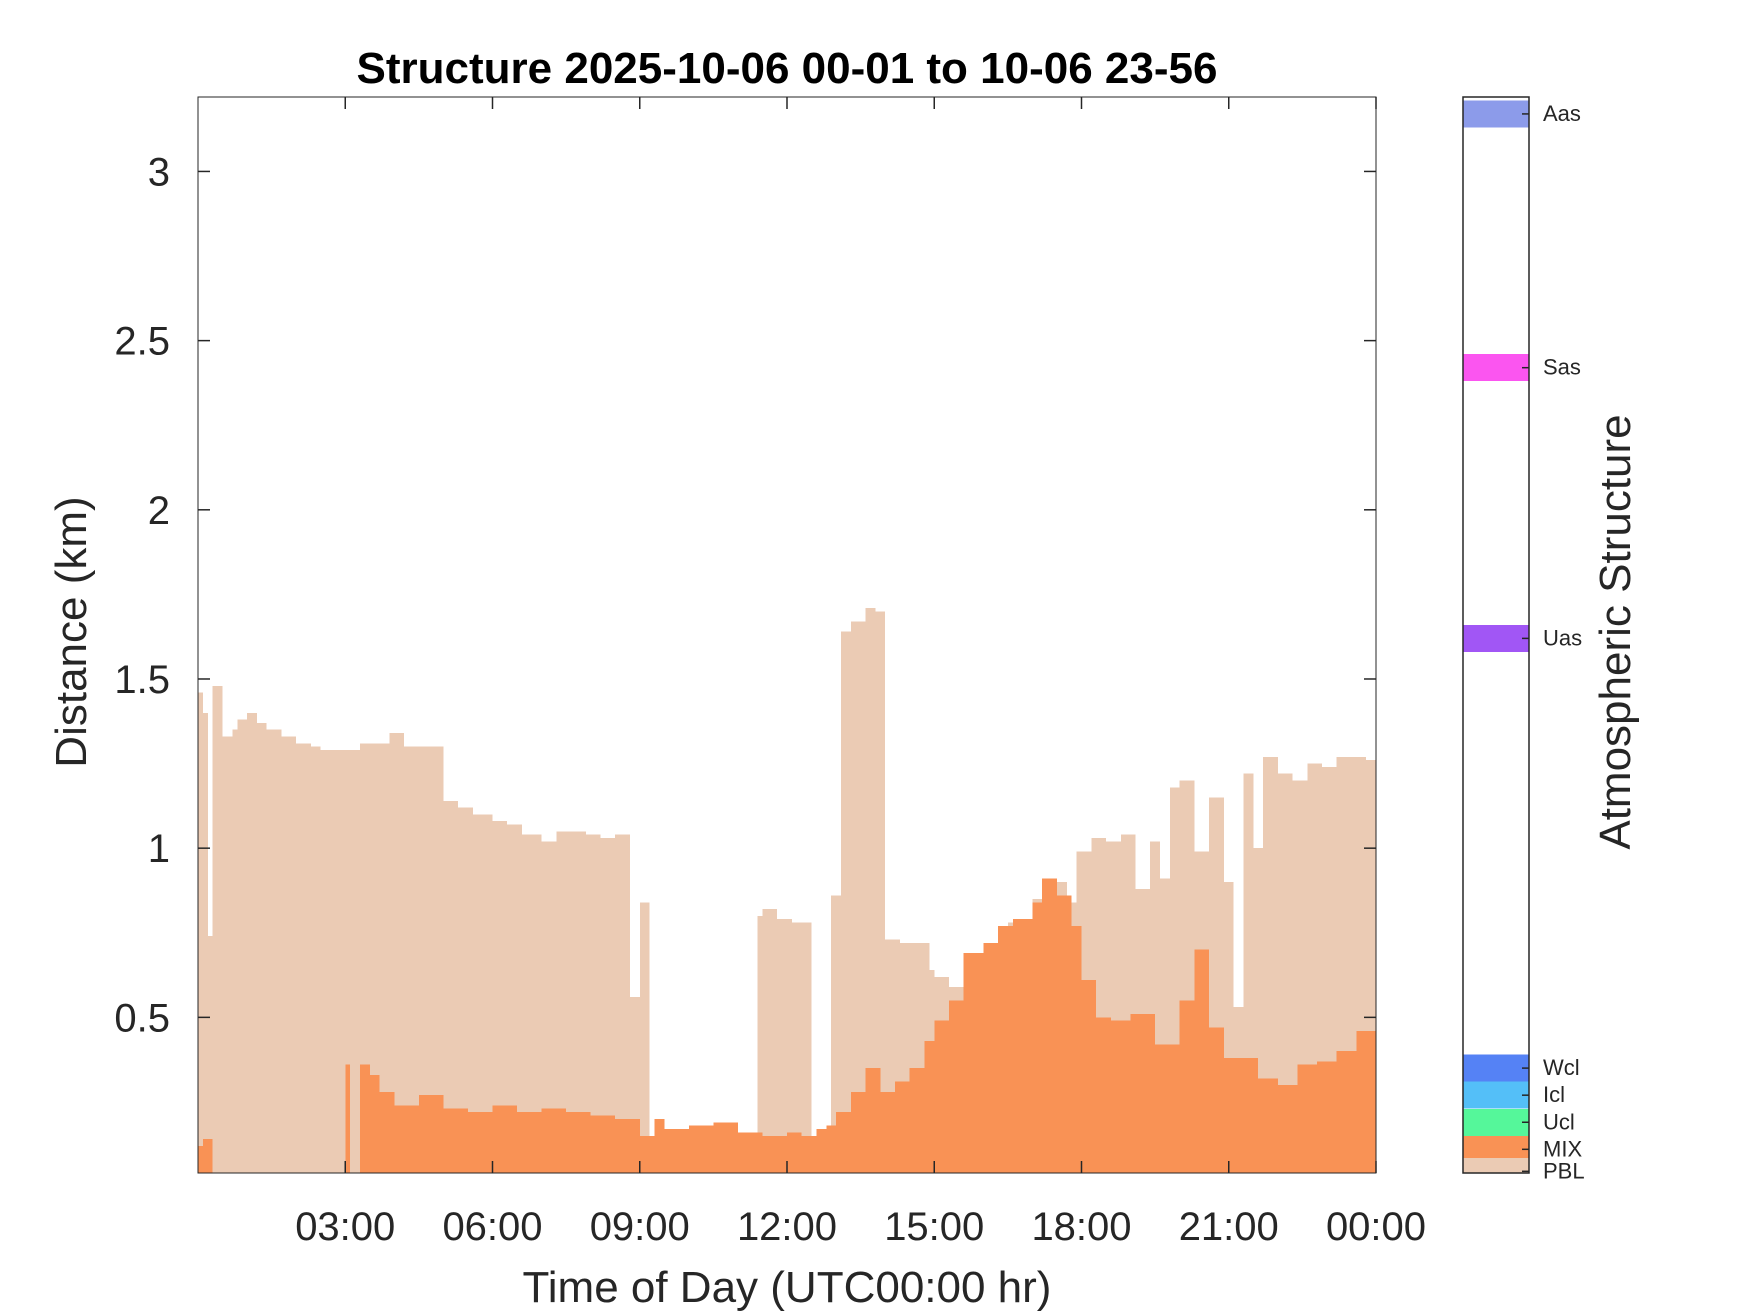  What do you see at coordinates (1562, 637) in the screenshot?
I see `colorbar-label-uas: Uas` at bounding box center [1562, 637].